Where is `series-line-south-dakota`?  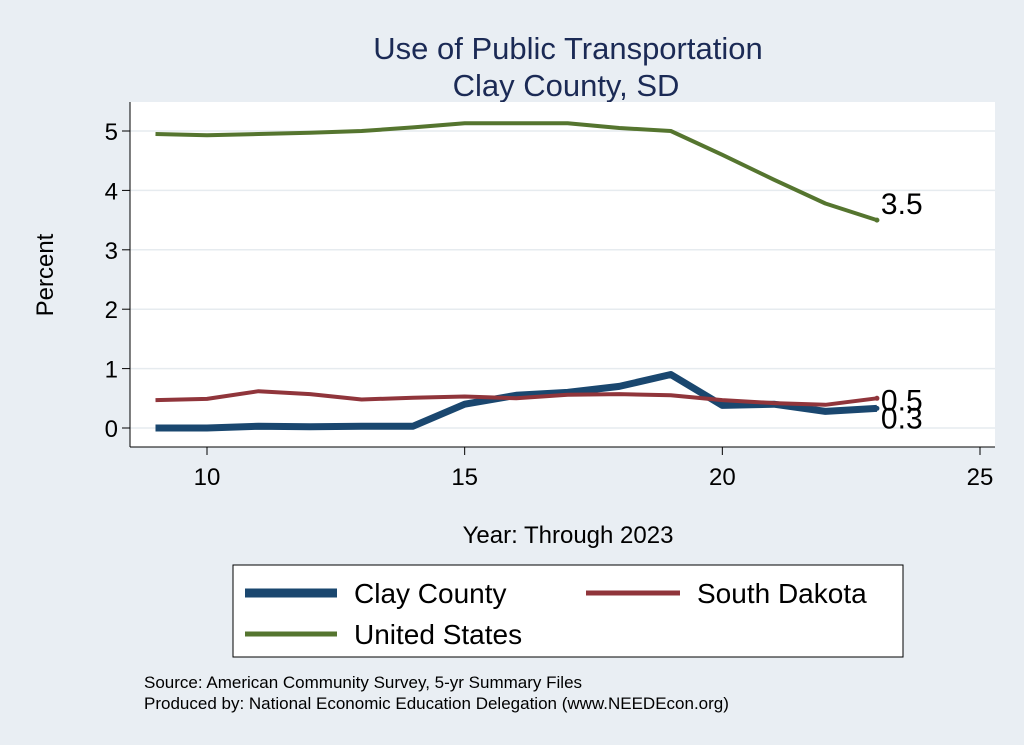
series-line-south-dakota is located at coordinates (516, 398).